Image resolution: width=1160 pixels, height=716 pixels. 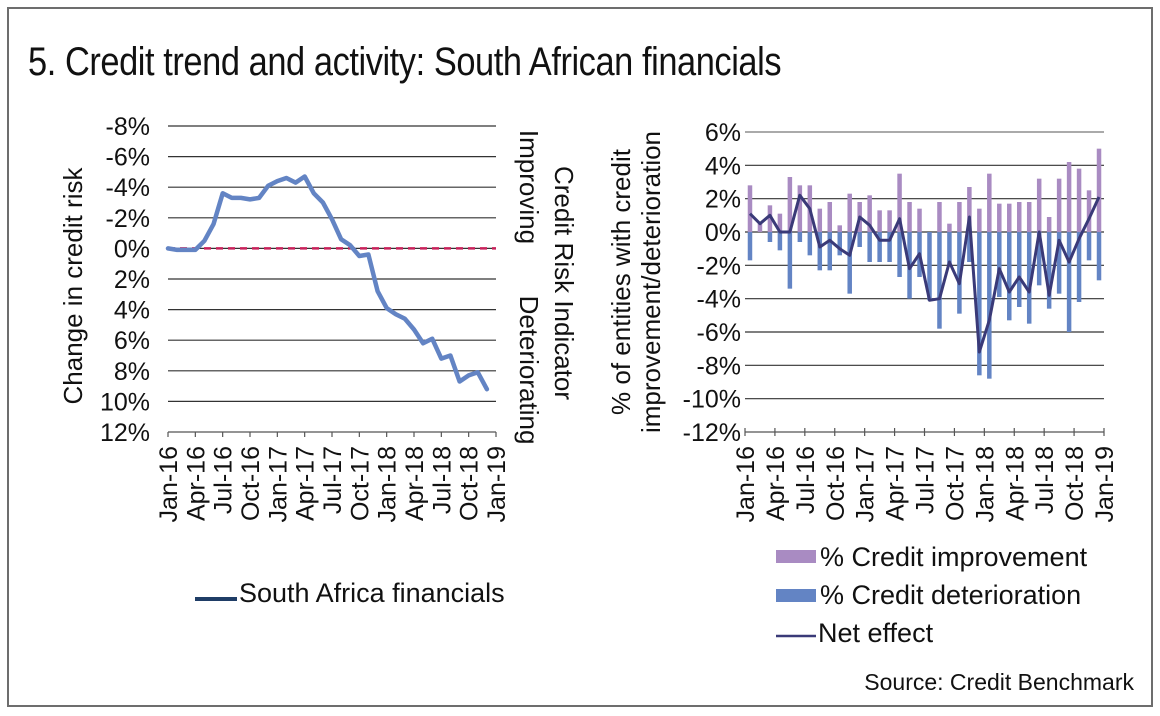 I want to click on right-y-tick-label: -10%, so click(x=712, y=400).